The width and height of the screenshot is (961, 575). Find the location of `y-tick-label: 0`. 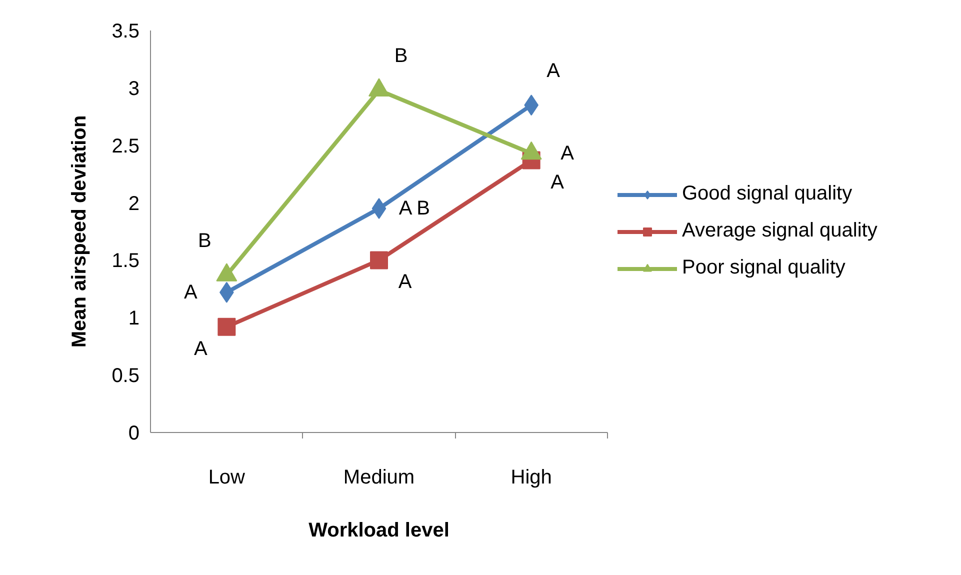

y-tick-label: 0 is located at coordinates (134, 433).